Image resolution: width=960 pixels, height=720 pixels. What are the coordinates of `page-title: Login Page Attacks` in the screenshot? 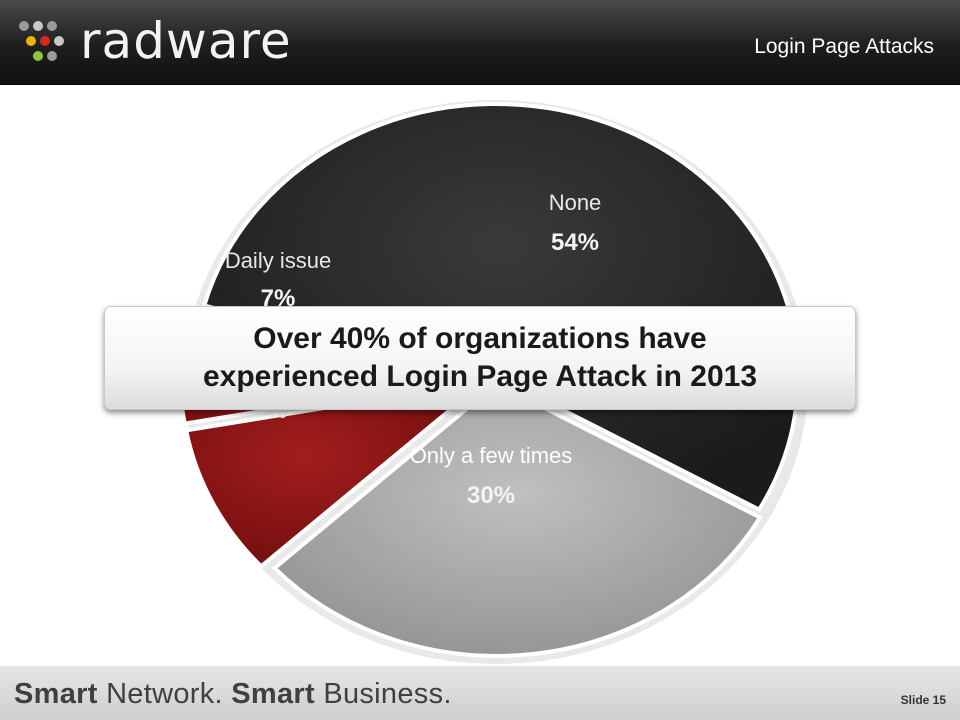 It's located at (844, 46).